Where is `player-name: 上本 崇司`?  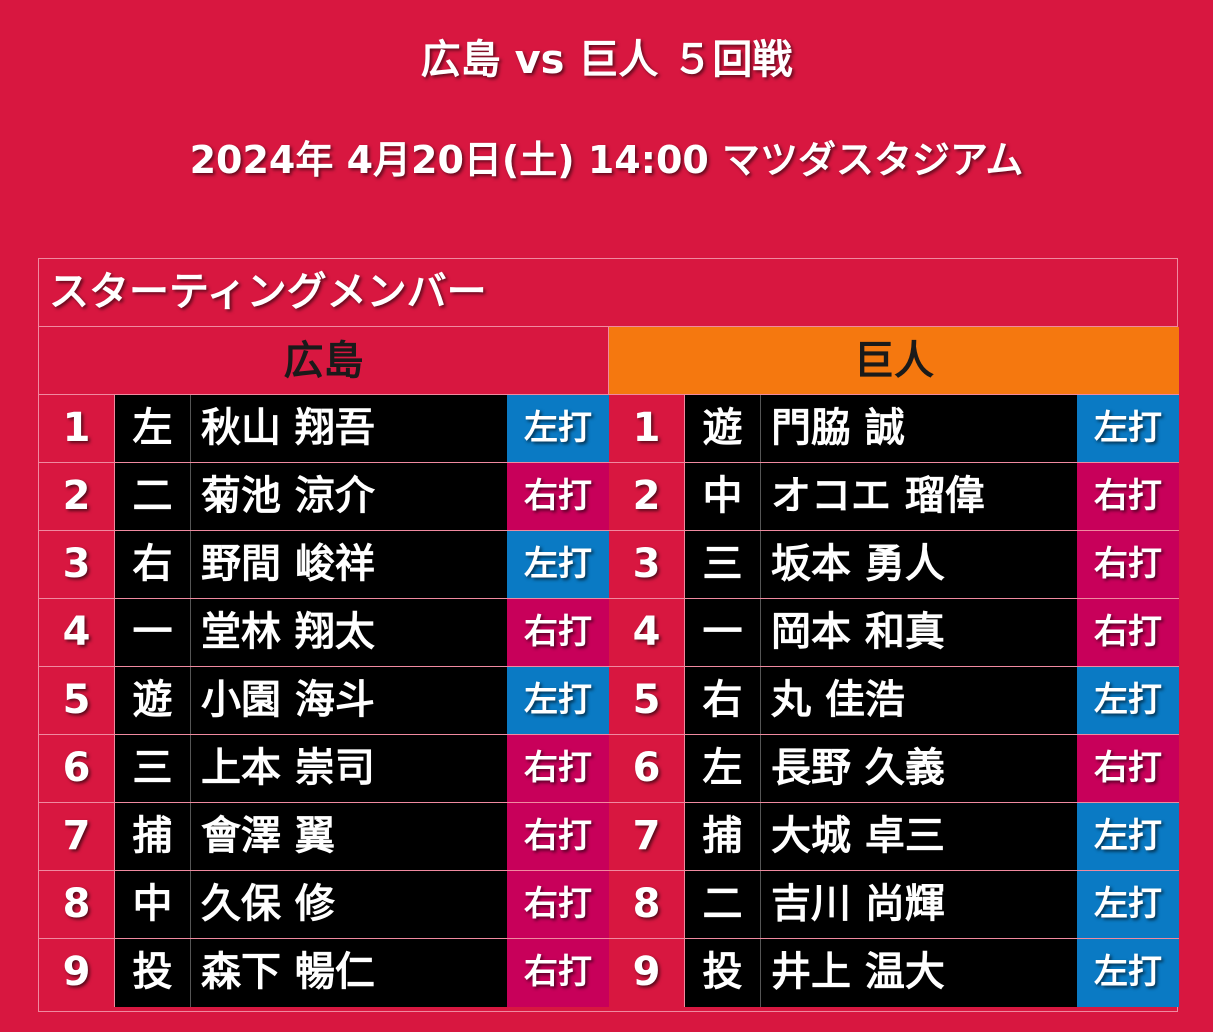 player-name: 上本 崇司 is located at coordinates (349, 768).